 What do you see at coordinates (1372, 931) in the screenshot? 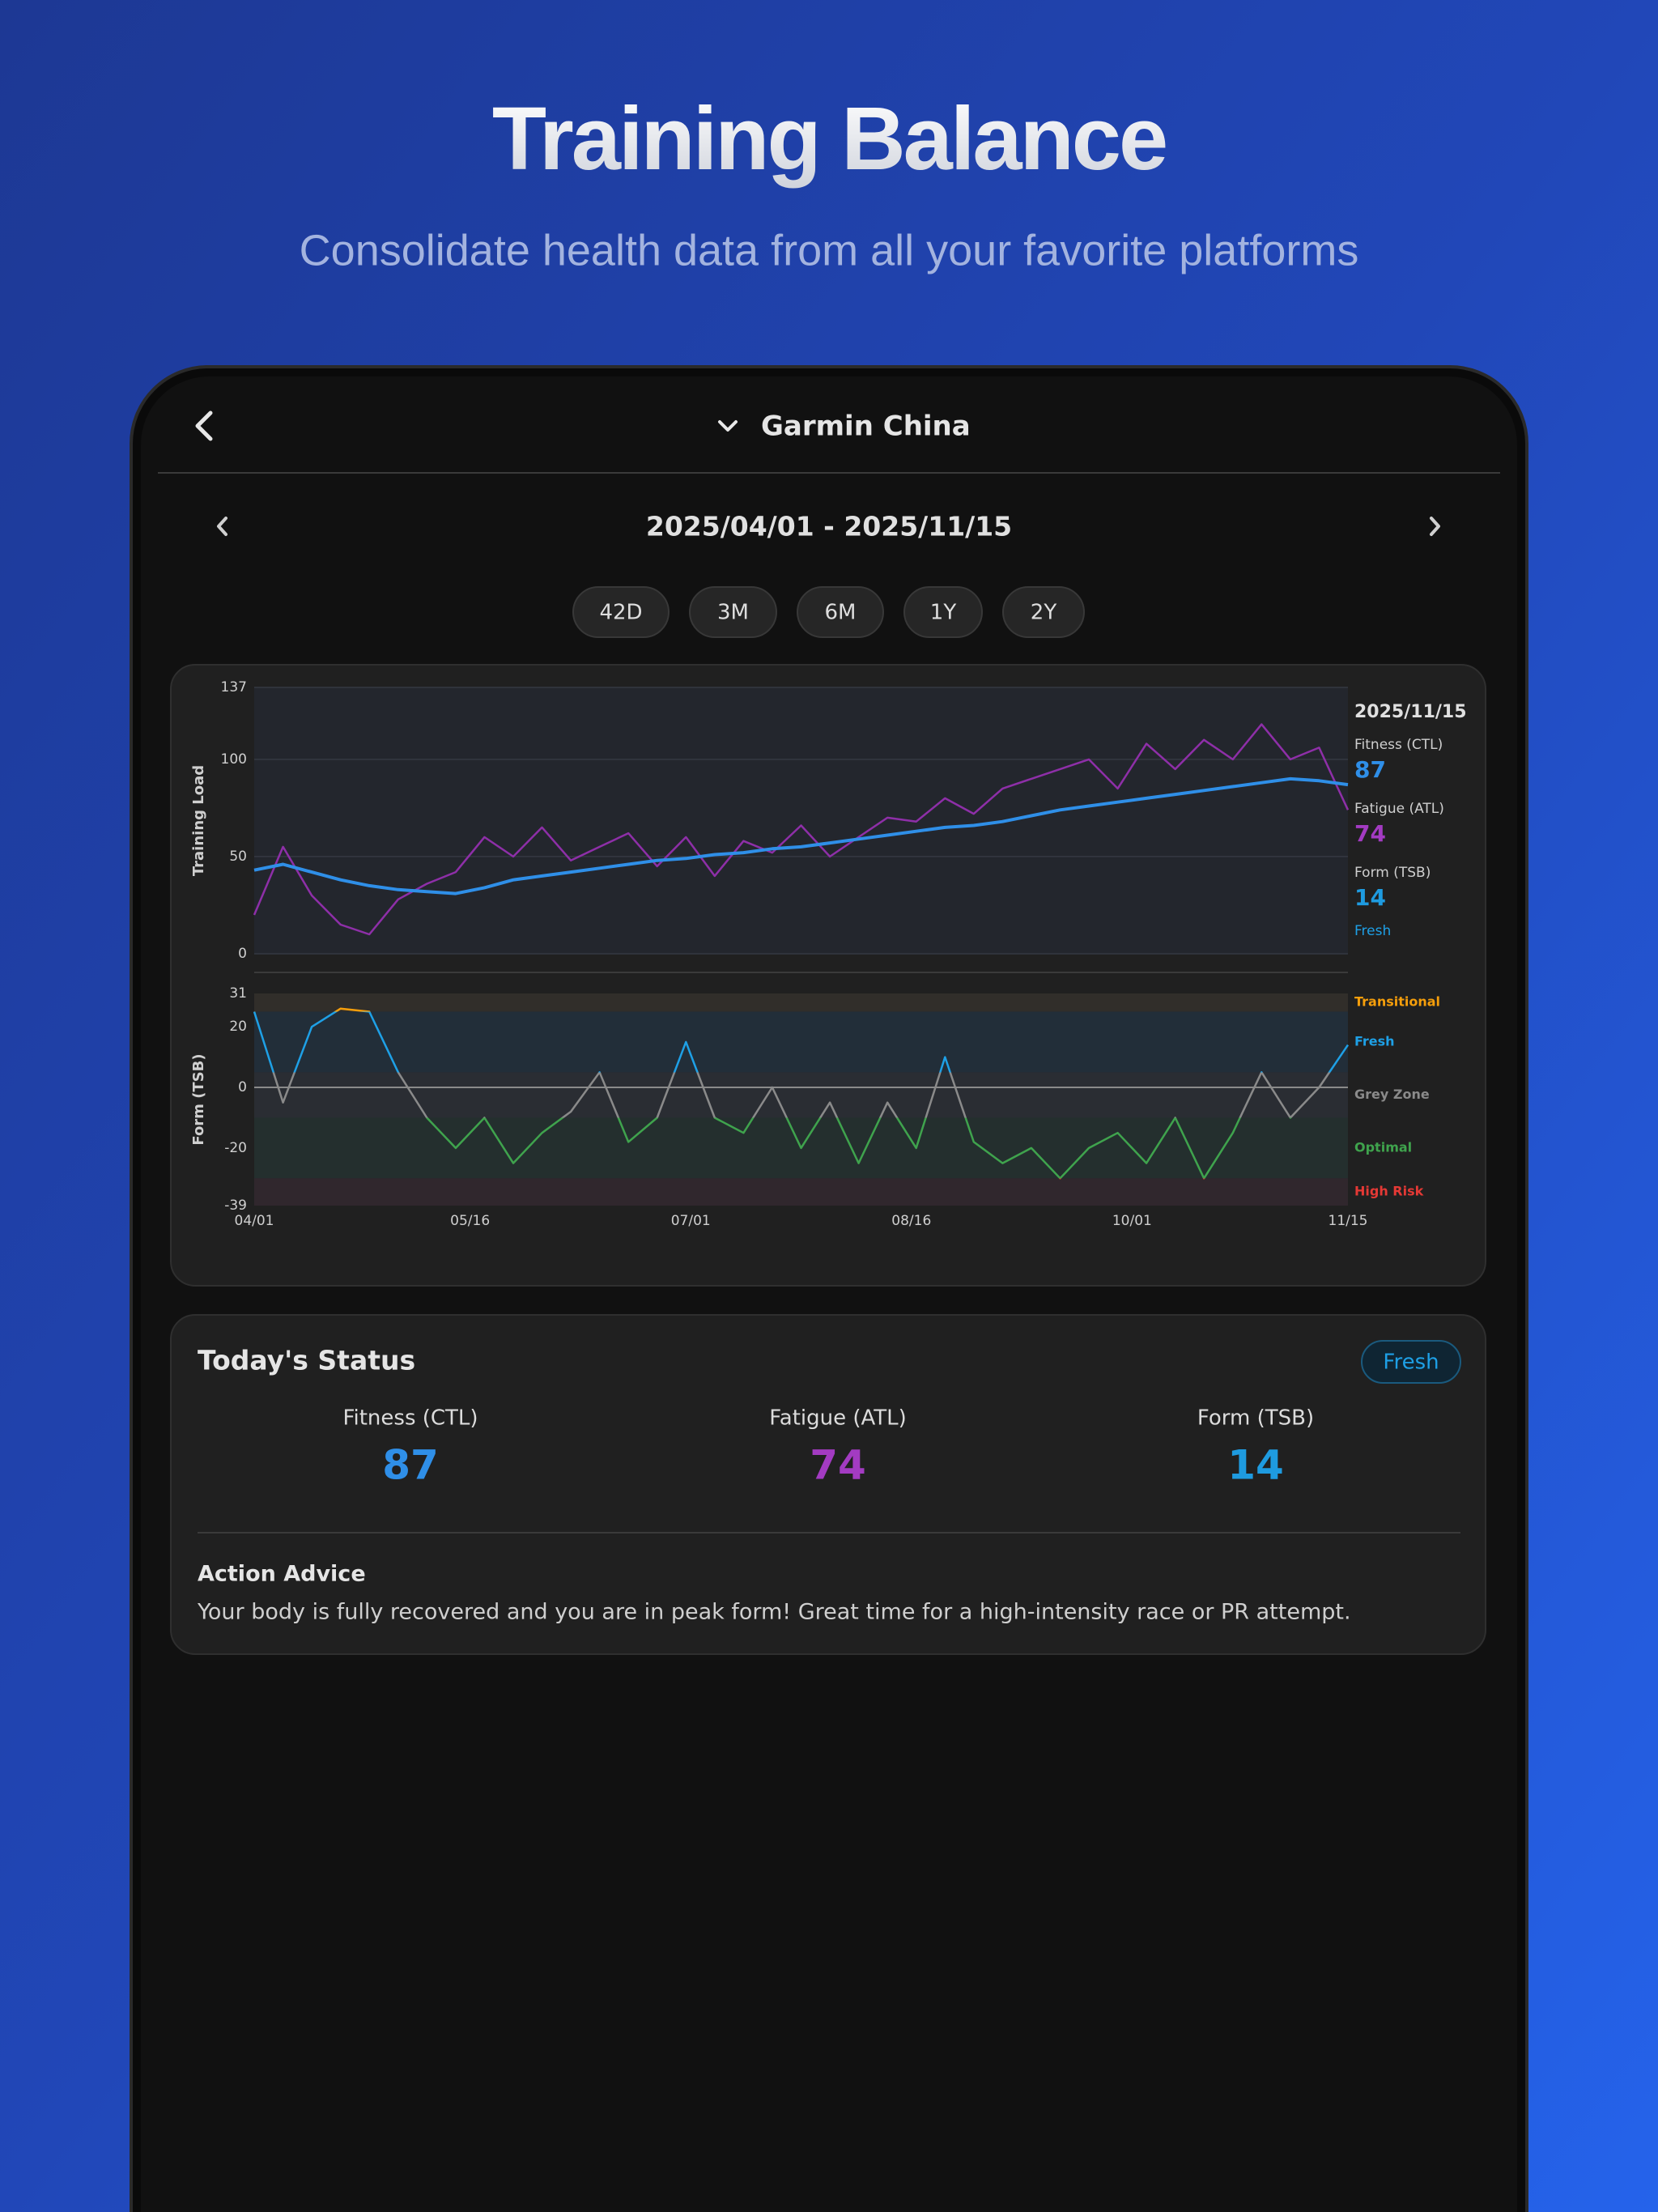
I see `panel-state: Fresh` at bounding box center [1372, 931].